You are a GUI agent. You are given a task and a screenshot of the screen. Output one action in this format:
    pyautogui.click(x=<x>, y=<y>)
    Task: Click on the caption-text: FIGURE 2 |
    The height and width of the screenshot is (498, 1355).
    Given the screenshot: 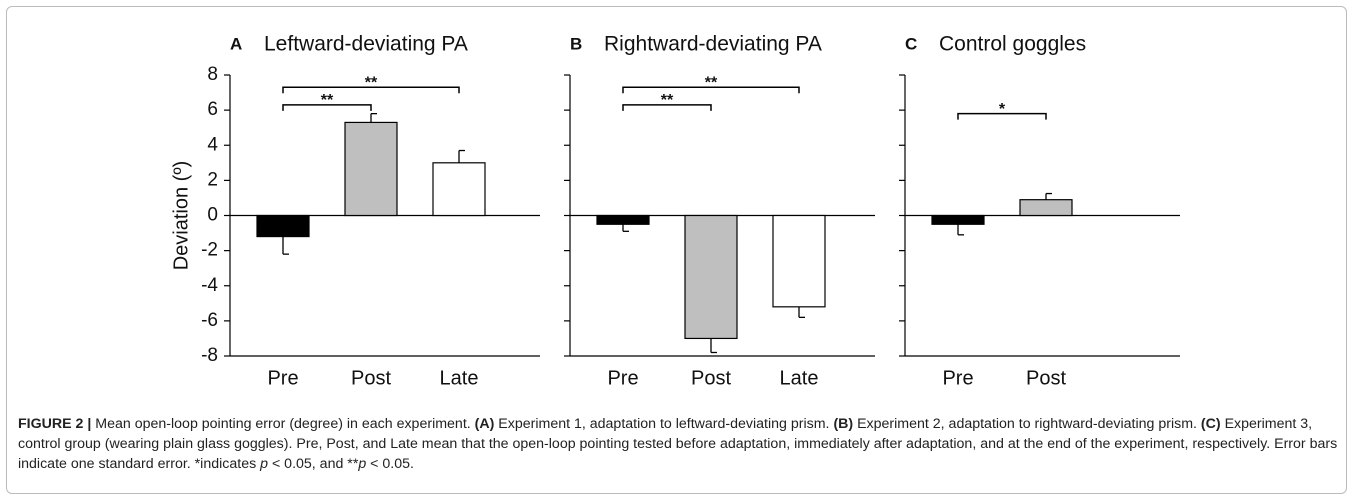 What is the action you would take?
    pyautogui.click(x=57, y=424)
    